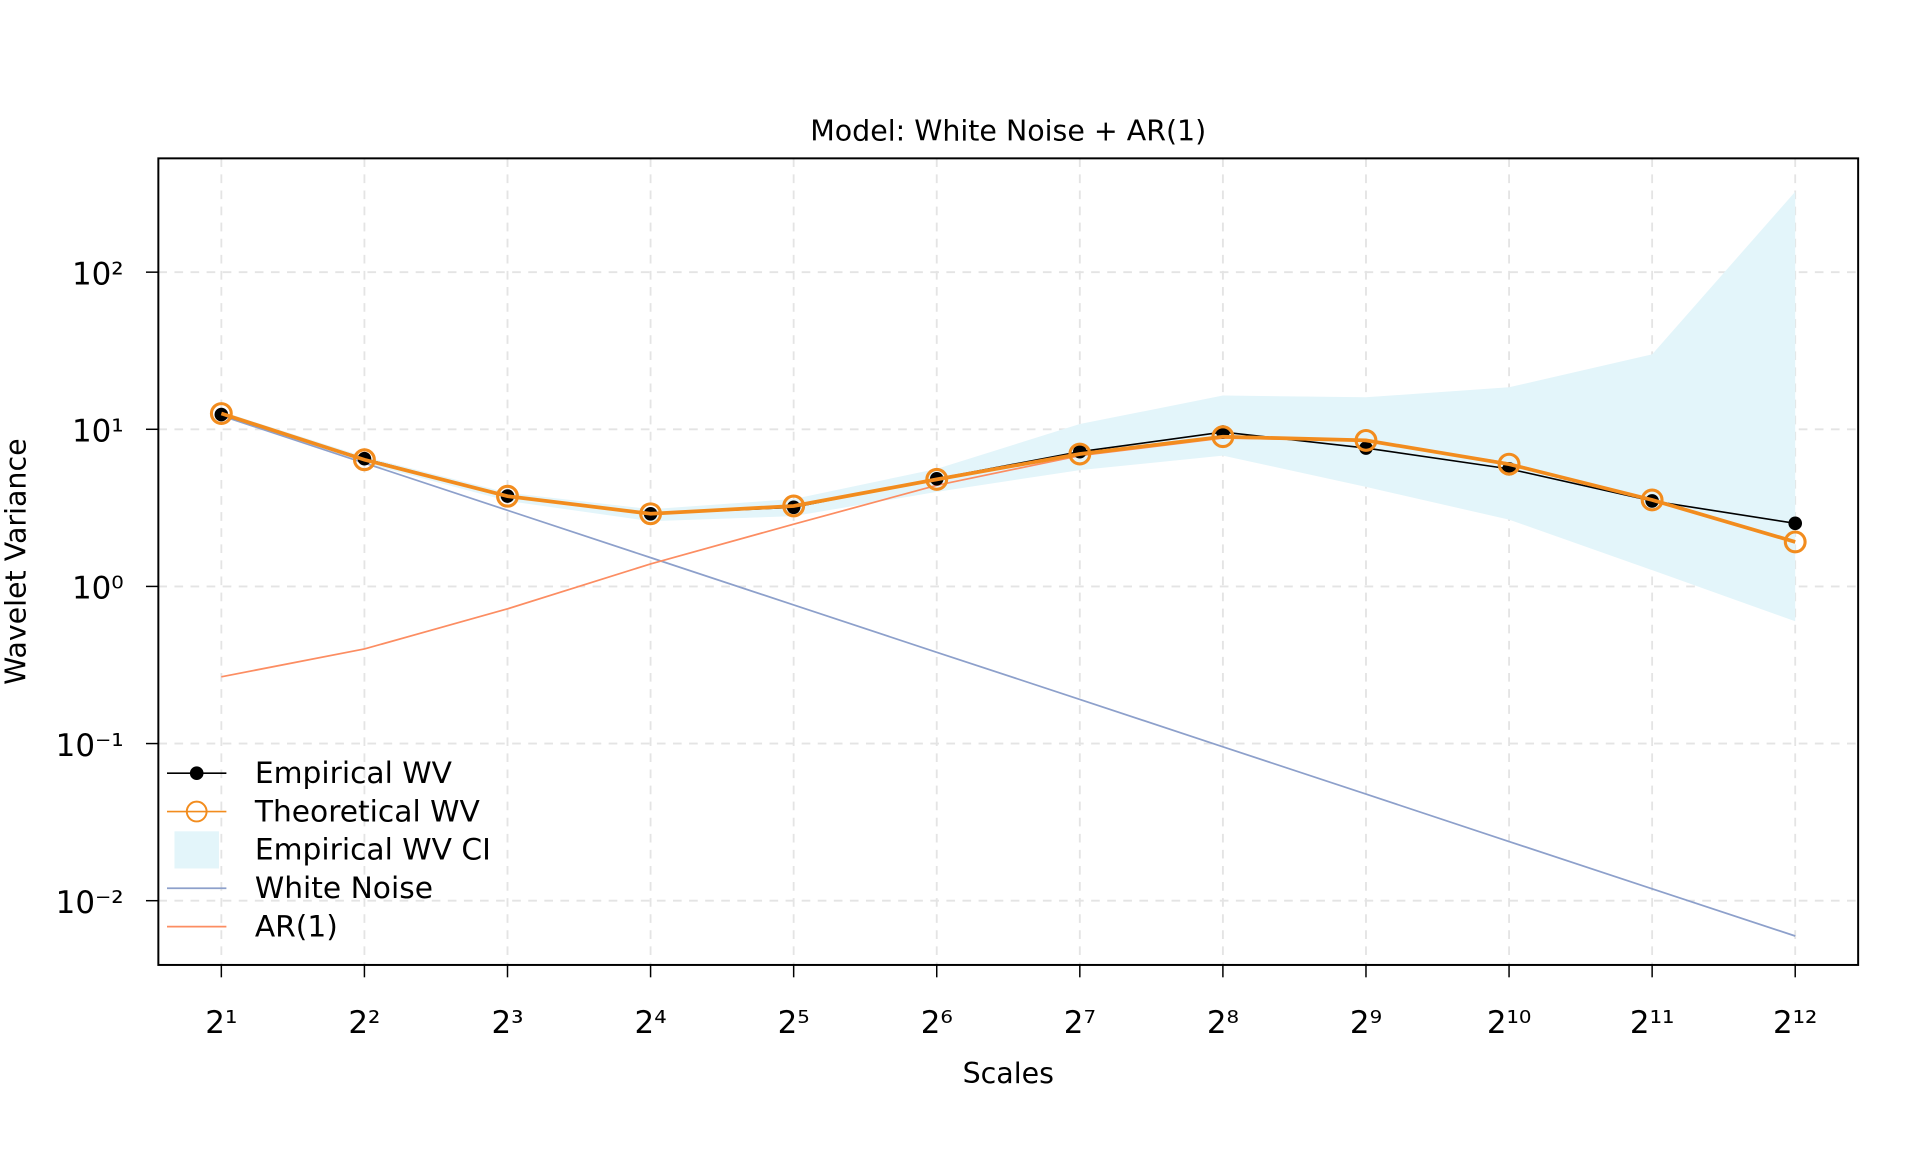 The height and width of the screenshot is (1152, 1920). What do you see at coordinates (98, 589) in the screenshot?
I see `y-tick-label: 10⁰` at bounding box center [98, 589].